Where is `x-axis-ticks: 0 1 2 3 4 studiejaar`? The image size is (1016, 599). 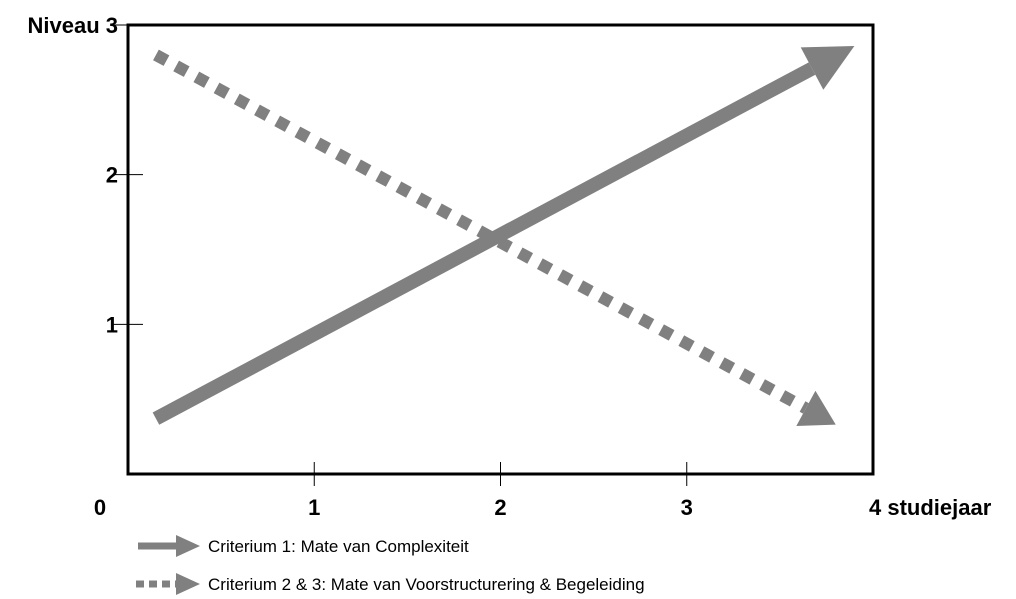
x-axis-ticks: 0 1 2 3 4 studiejaar is located at coordinates (543, 491).